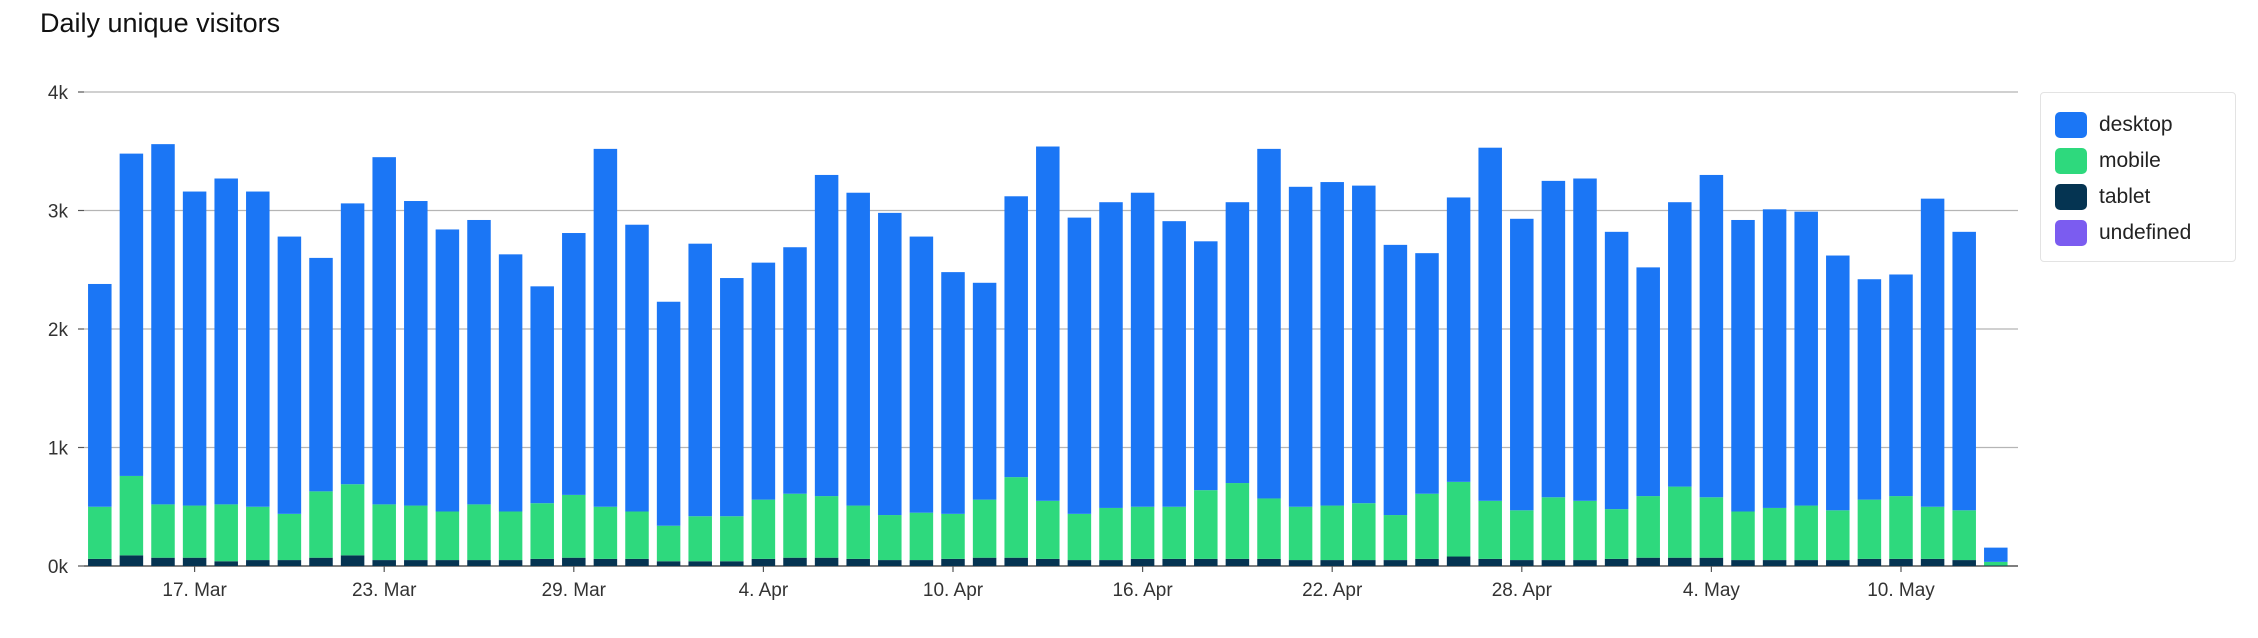 The width and height of the screenshot is (2258, 638). I want to click on legend-item-undefined: undefined, so click(2145, 233).